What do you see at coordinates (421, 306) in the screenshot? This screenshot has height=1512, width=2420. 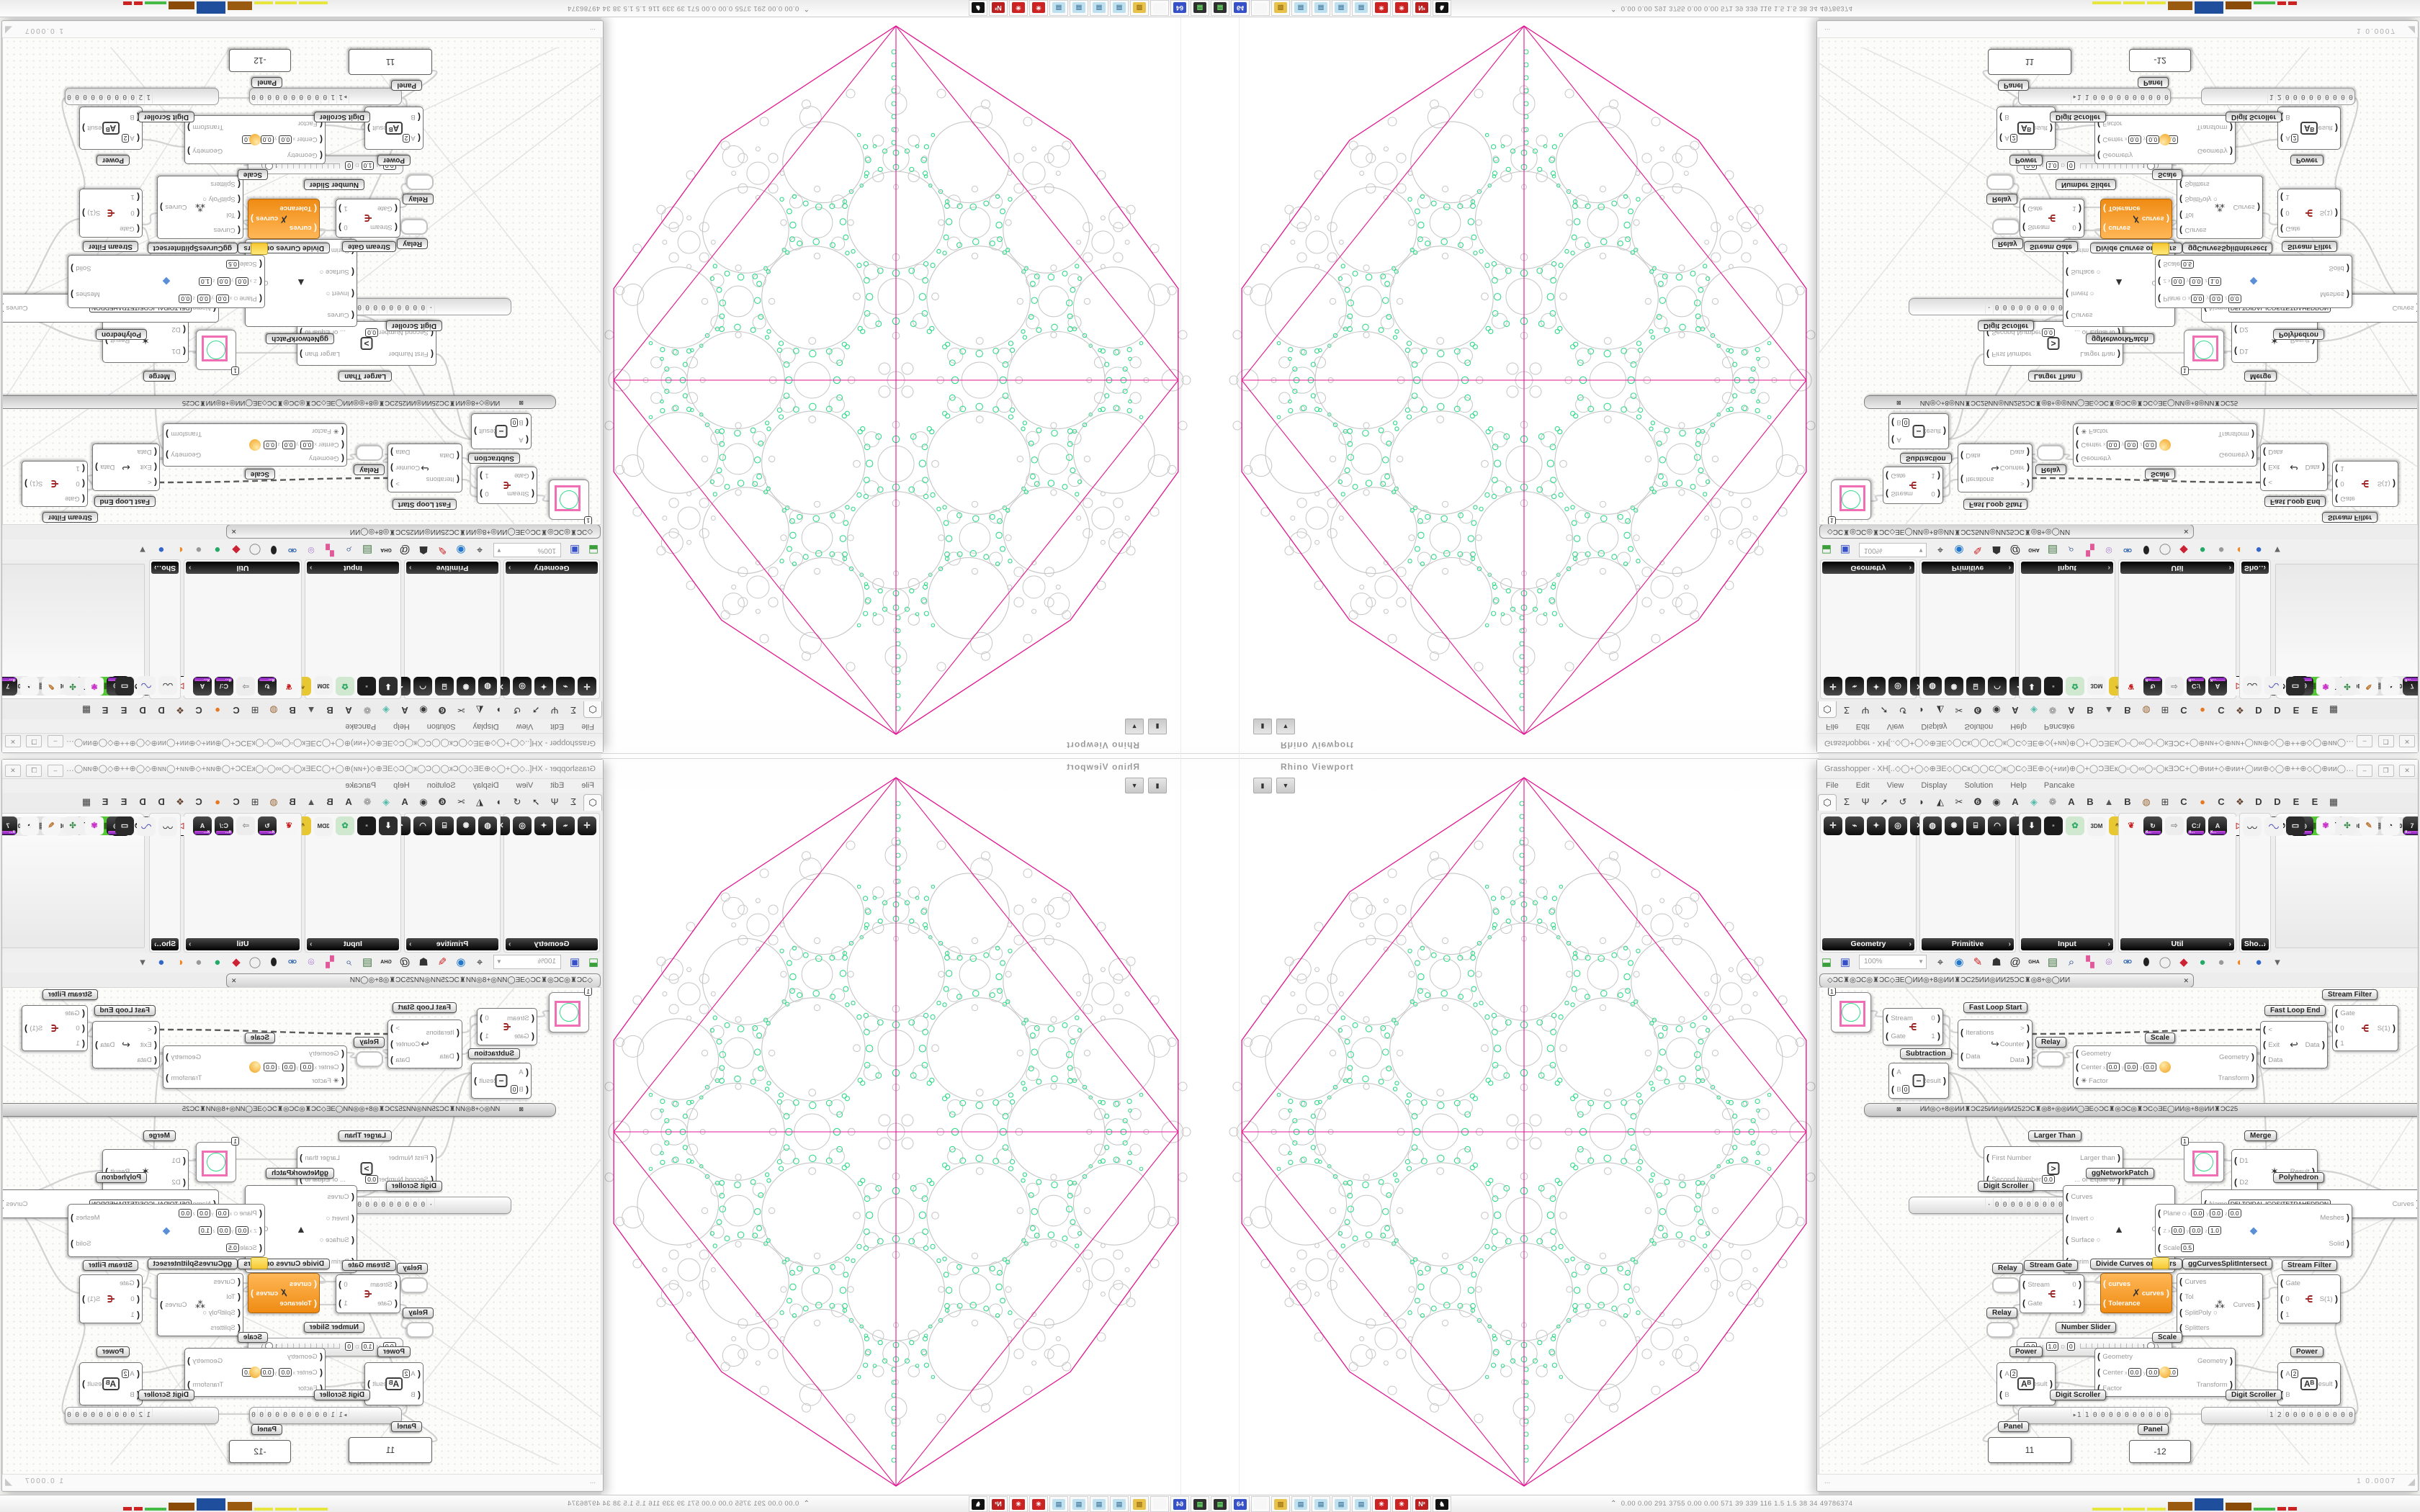 I see `digit-scroller-node: ·000000000030` at bounding box center [421, 306].